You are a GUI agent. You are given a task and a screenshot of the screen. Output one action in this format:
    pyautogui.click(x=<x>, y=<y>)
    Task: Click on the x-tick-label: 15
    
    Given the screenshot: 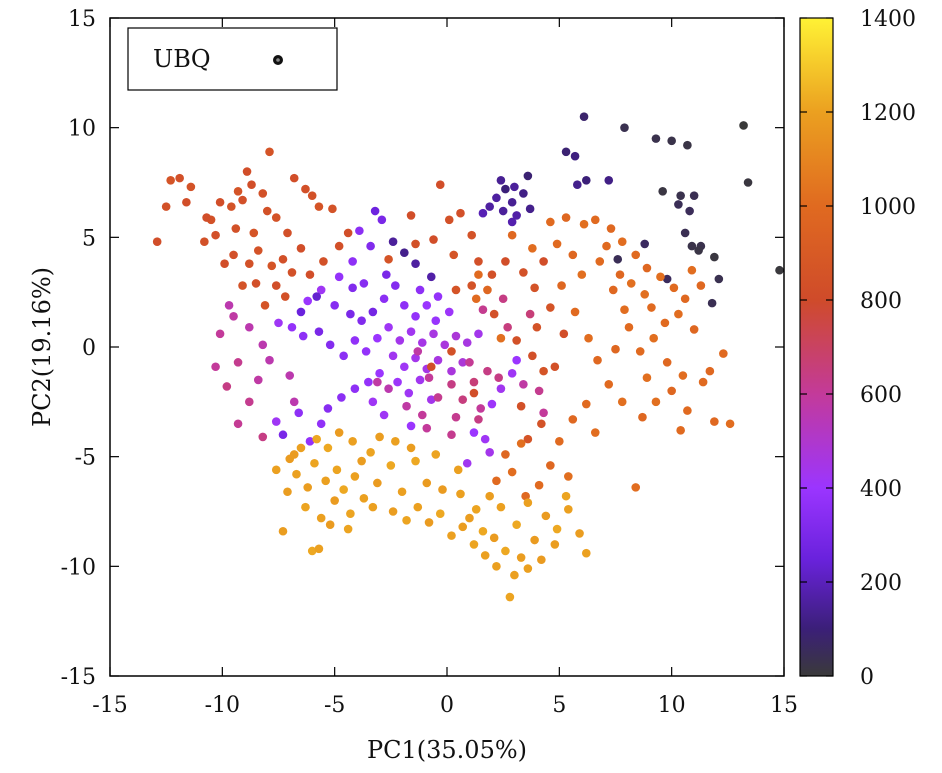 What is the action you would take?
    pyautogui.click(x=784, y=705)
    